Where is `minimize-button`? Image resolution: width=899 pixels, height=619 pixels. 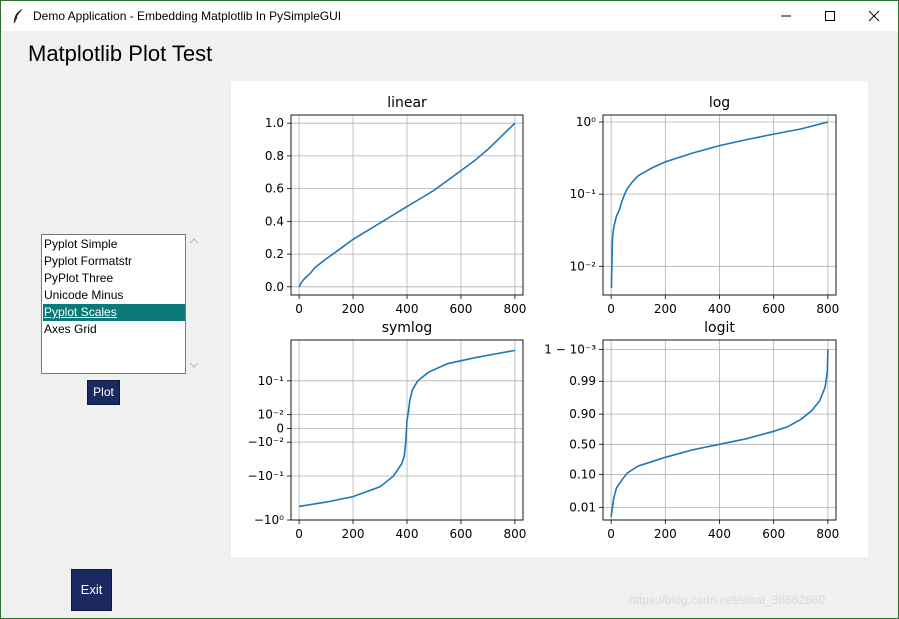
minimize-button is located at coordinates (786, 16).